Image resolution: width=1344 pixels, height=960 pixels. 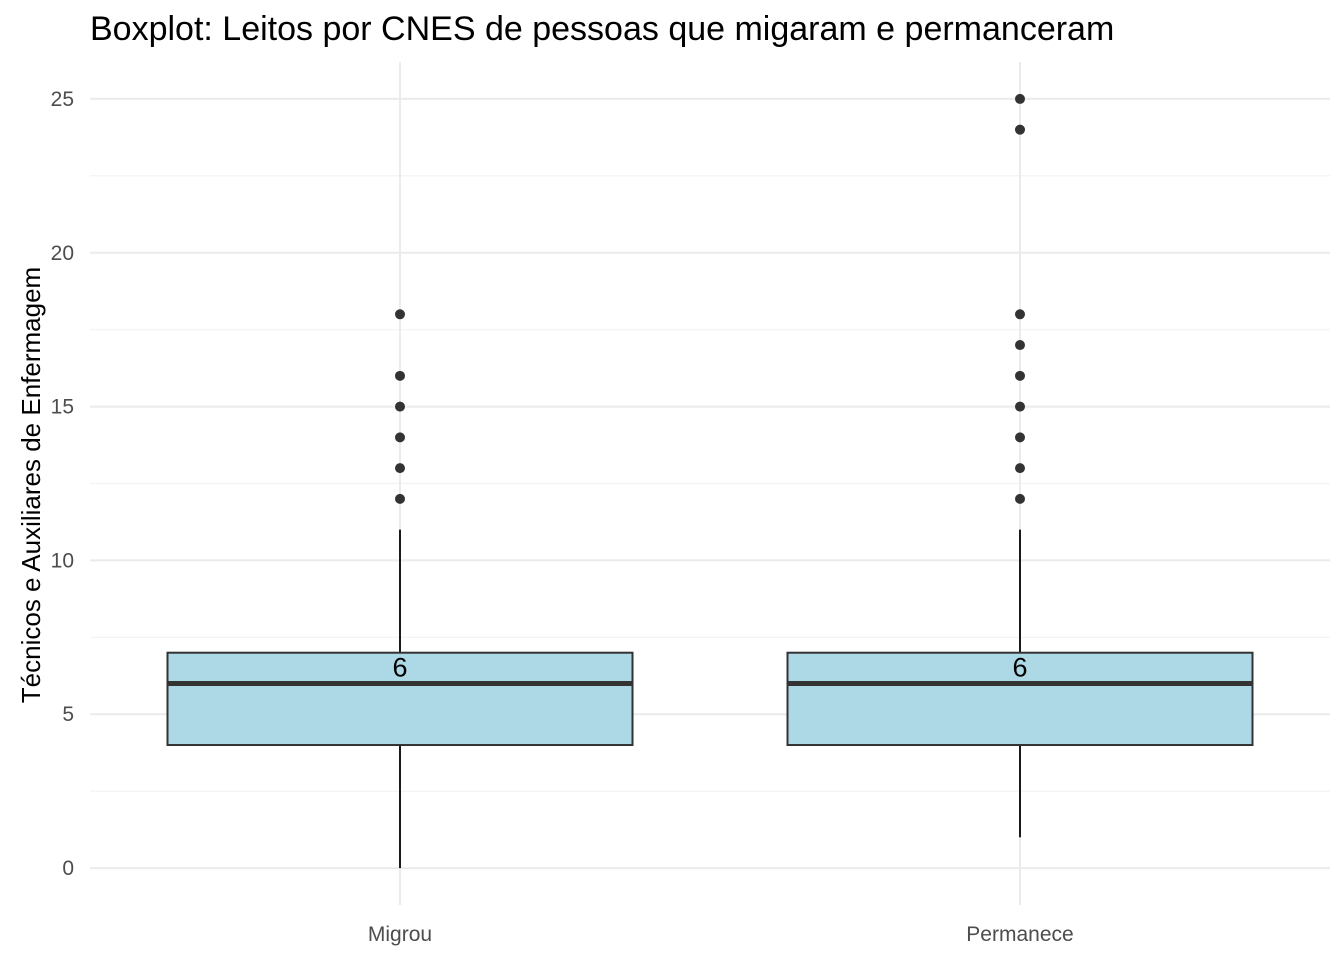 I want to click on y-tick-labels: 0 5 10 15 20 25, so click(x=62, y=484).